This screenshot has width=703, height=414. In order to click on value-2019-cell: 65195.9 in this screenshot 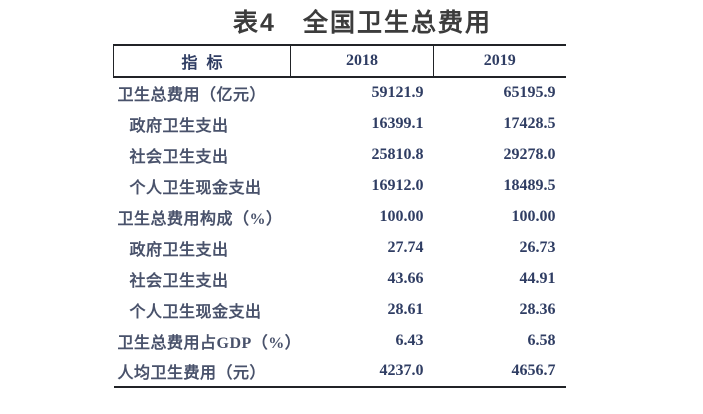, I will do `click(529, 92)`.